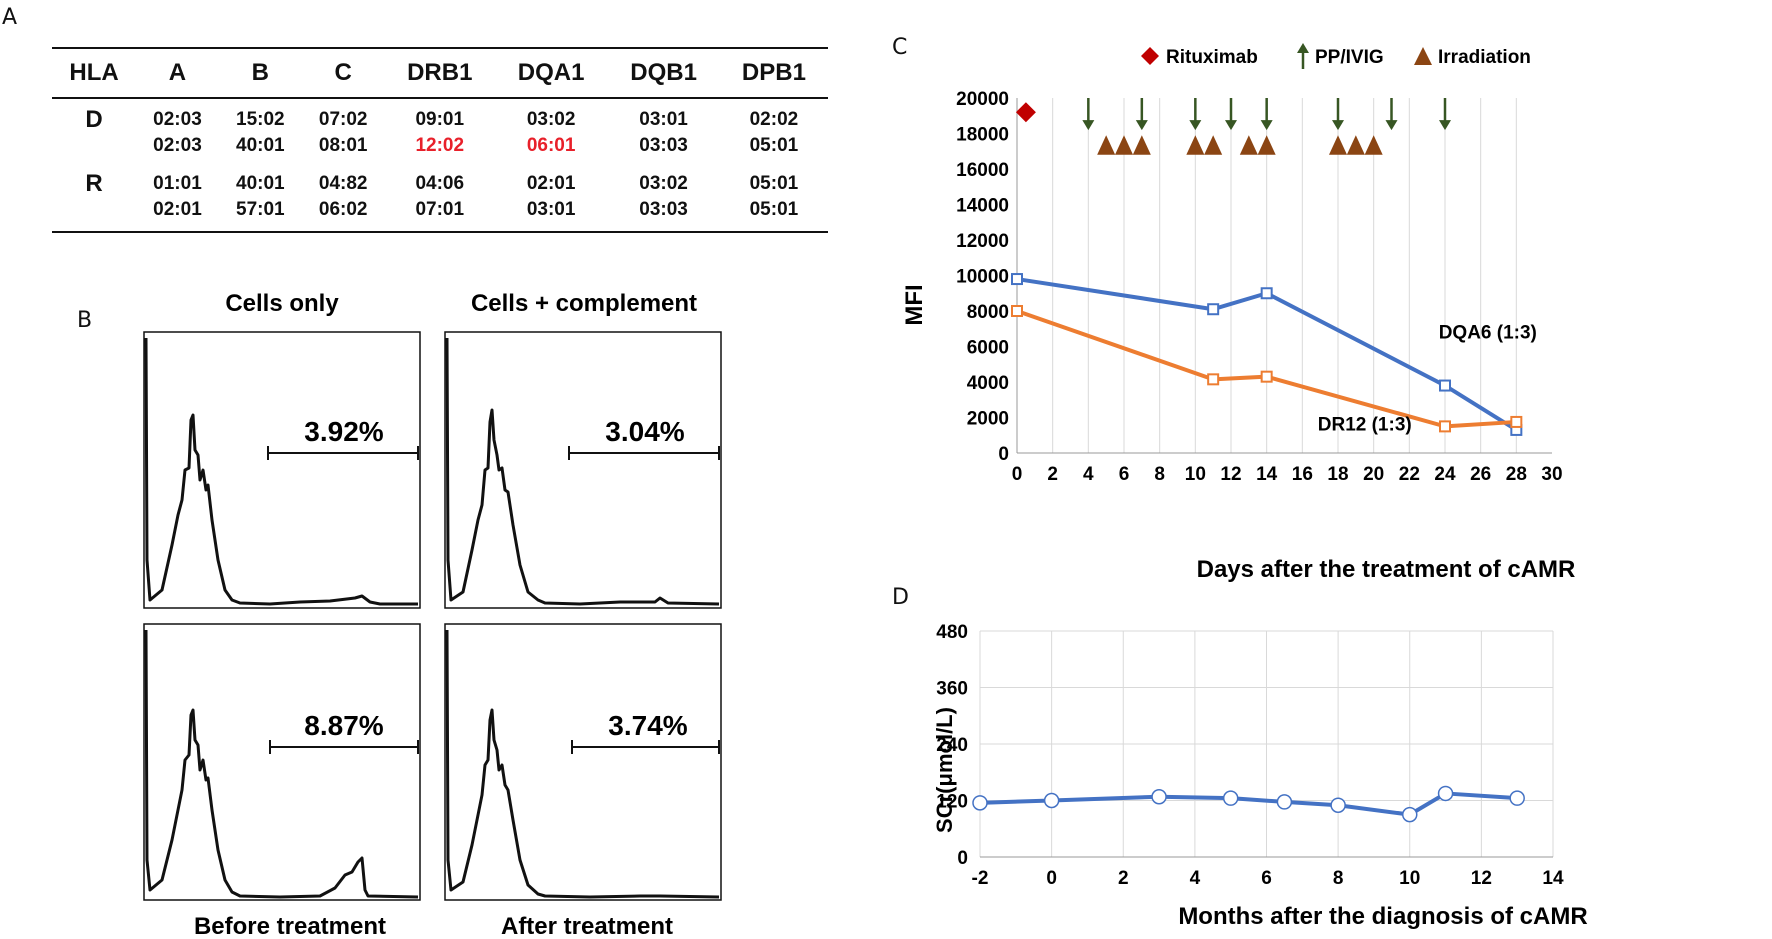 The height and width of the screenshot is (939, 1772). I want to click on panel-label-a: A, so click(10, 17).